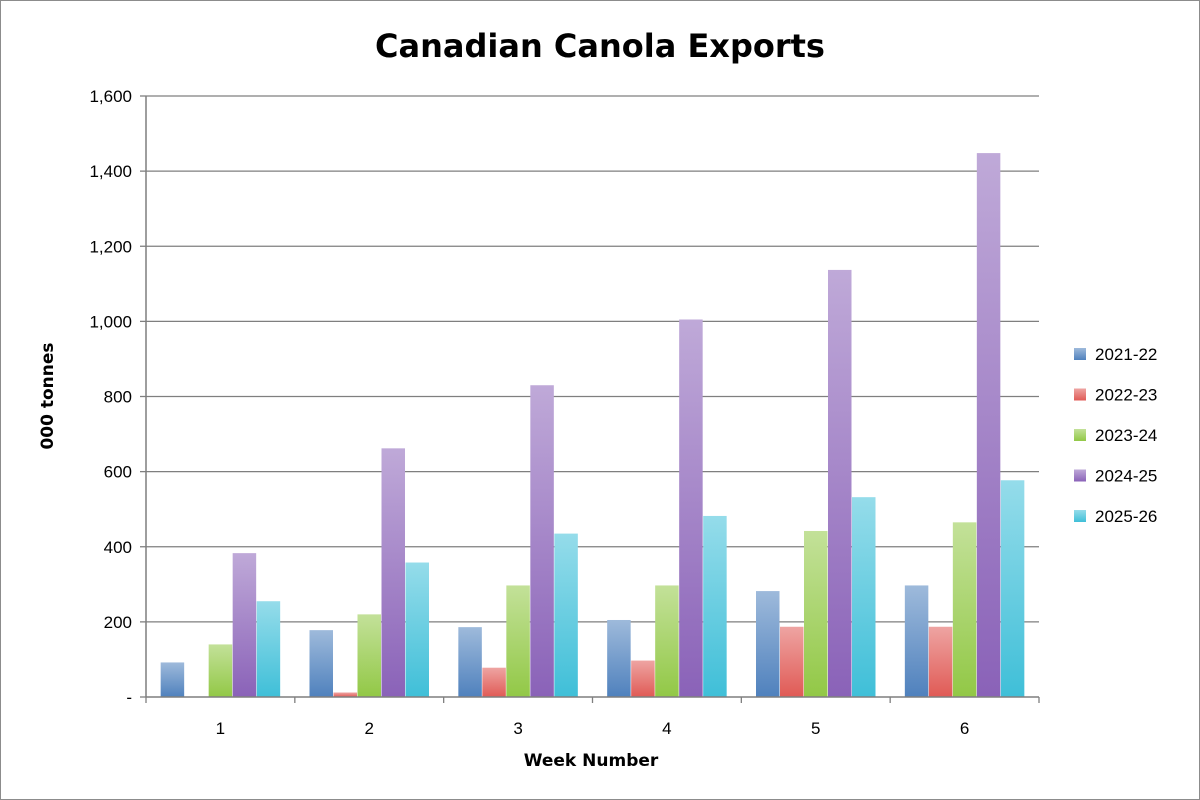 The height and width of the screenshot is (800, 1200). I want to click on legend-label-2025-26: 2025-26, so click(1126, 516).